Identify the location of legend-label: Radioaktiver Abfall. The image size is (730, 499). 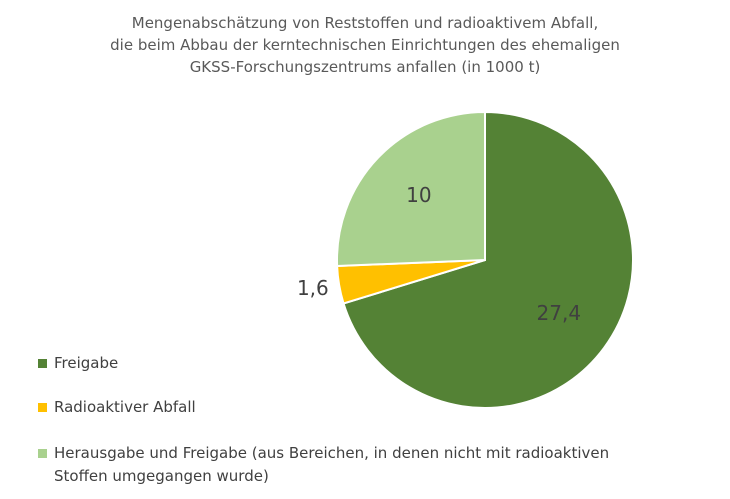
(125, 407).